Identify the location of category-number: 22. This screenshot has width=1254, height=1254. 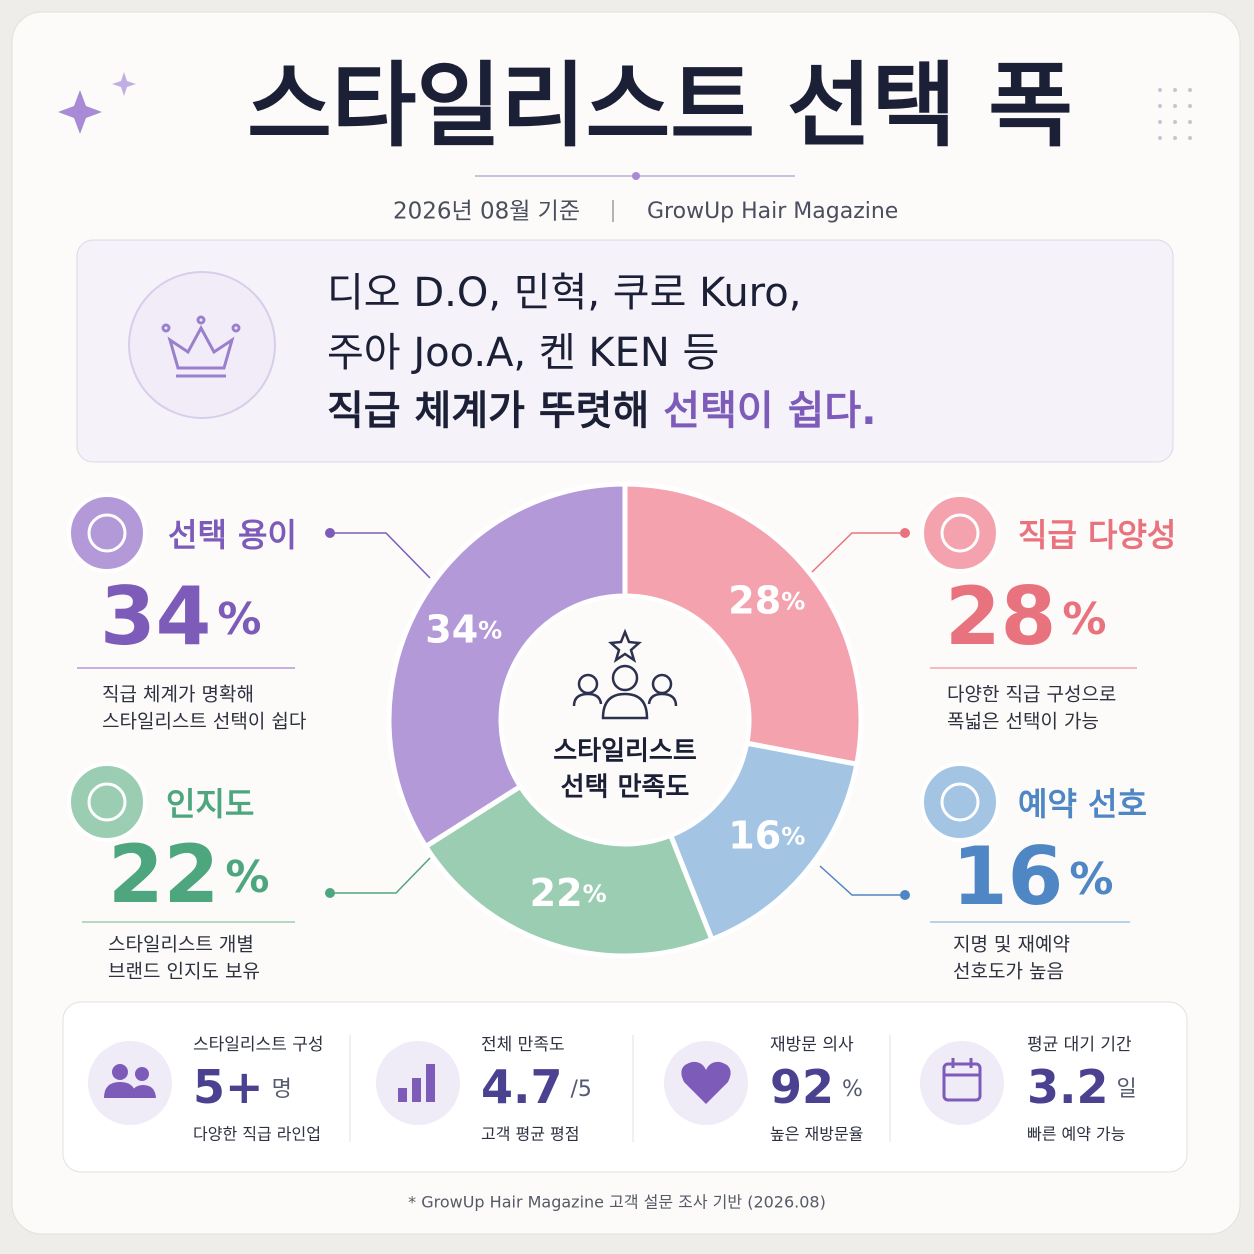
(163, 874).